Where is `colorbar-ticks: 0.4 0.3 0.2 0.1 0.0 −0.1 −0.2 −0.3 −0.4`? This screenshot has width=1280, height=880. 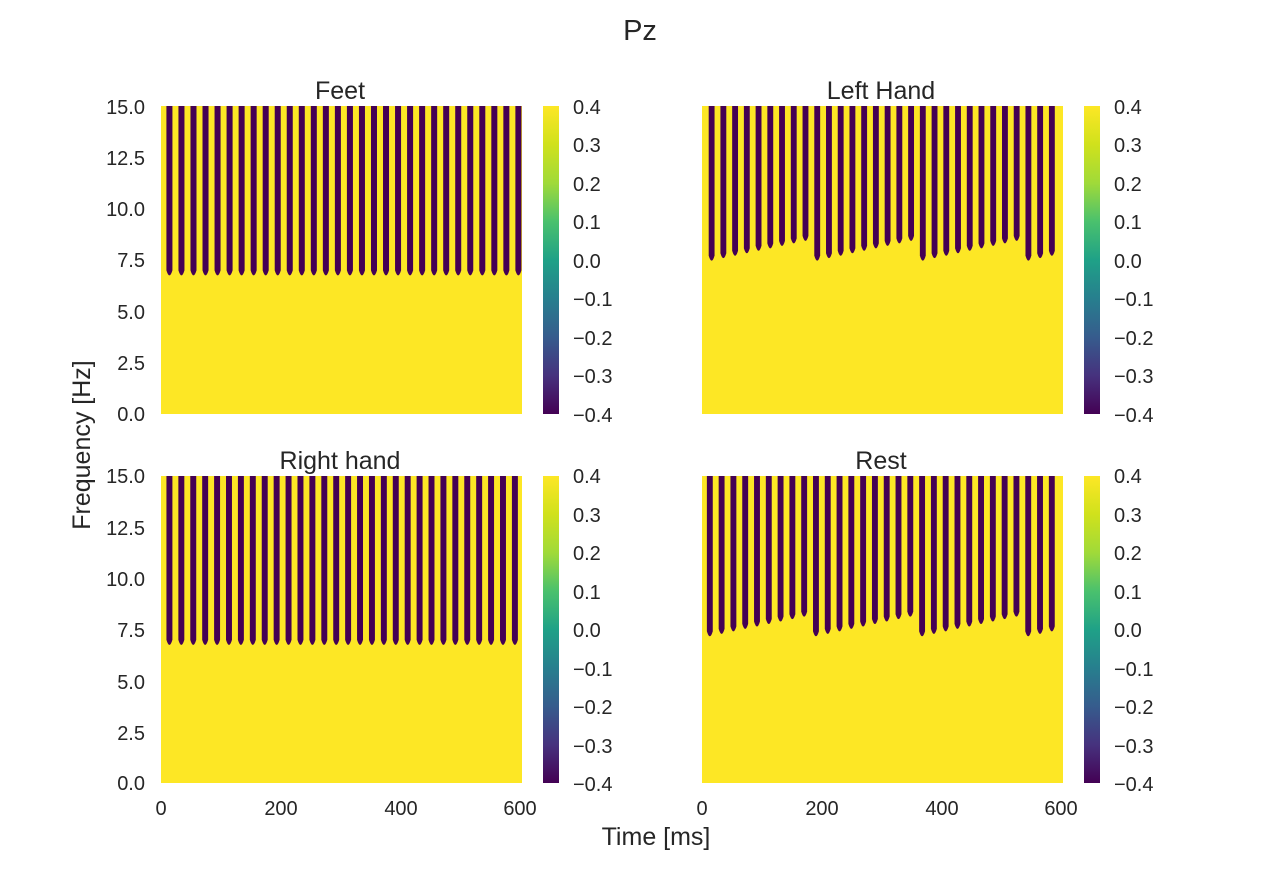 colorbar-ticks: 0.4 0.3 0.2 0.1 0.0 −0.1 −0.2 −0.3 −0.4 is located at coordinates (1133, 631).